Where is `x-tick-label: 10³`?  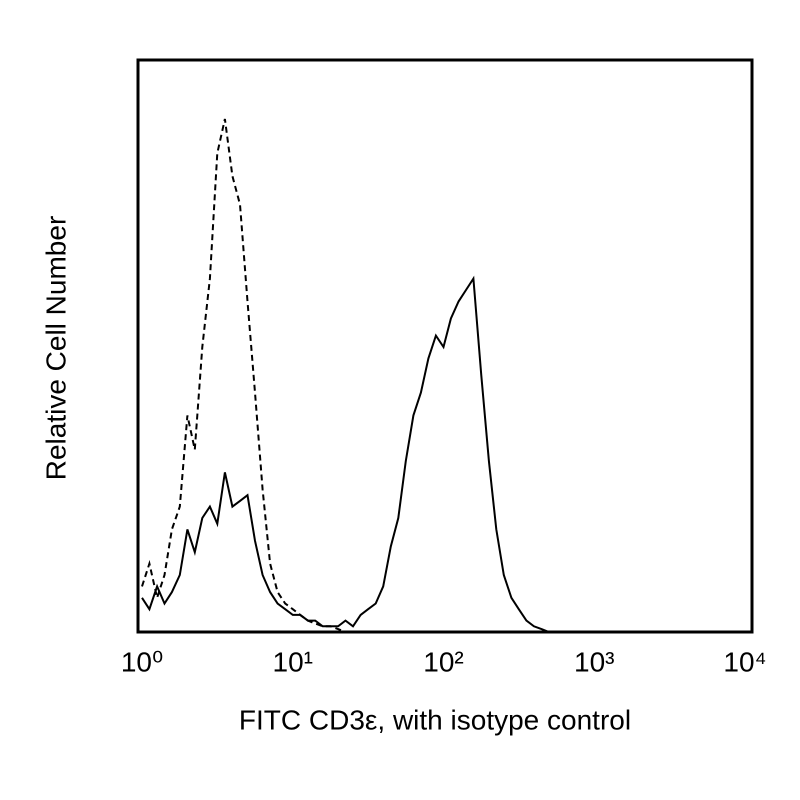
x-tick-label: 10³ is located at coordinates (594, 661).